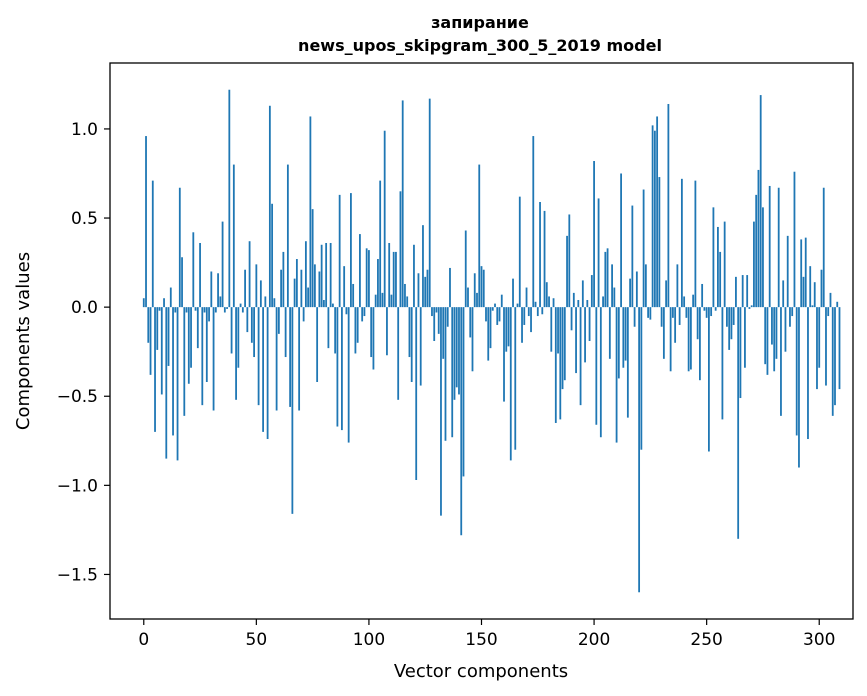  Describe the element at coordinates (481, 671) in the screenshot. I see `x-axis-label: Vector components` at that location.